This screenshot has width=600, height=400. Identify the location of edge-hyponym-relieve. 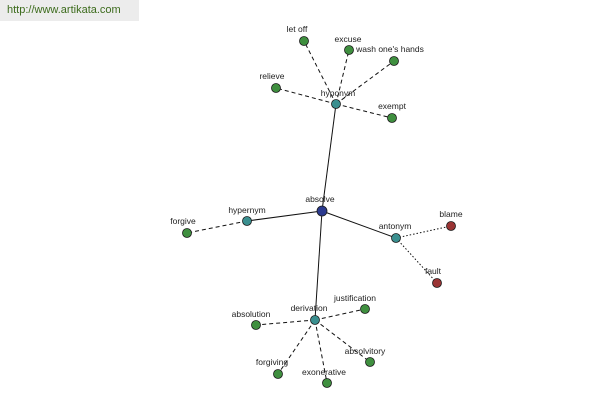
(306, 96).